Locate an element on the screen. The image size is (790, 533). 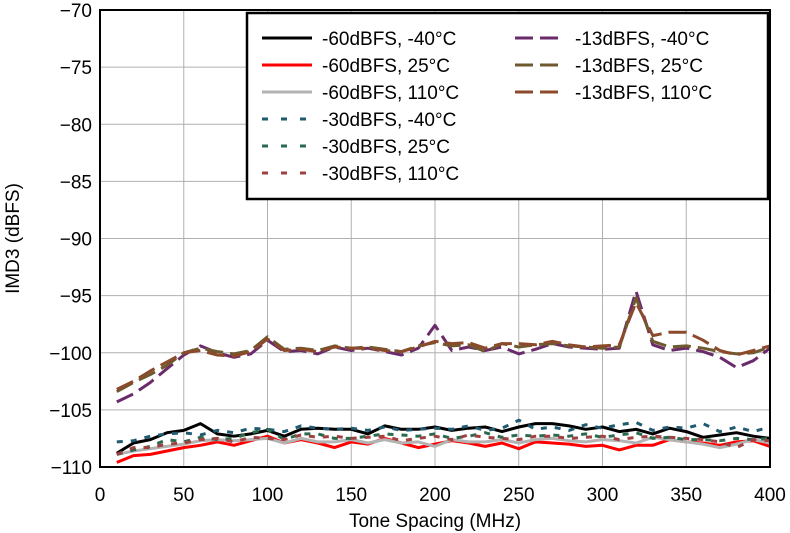
x-axis-title: Tone Spacing (MHz) is located at coordinates (435, 521).